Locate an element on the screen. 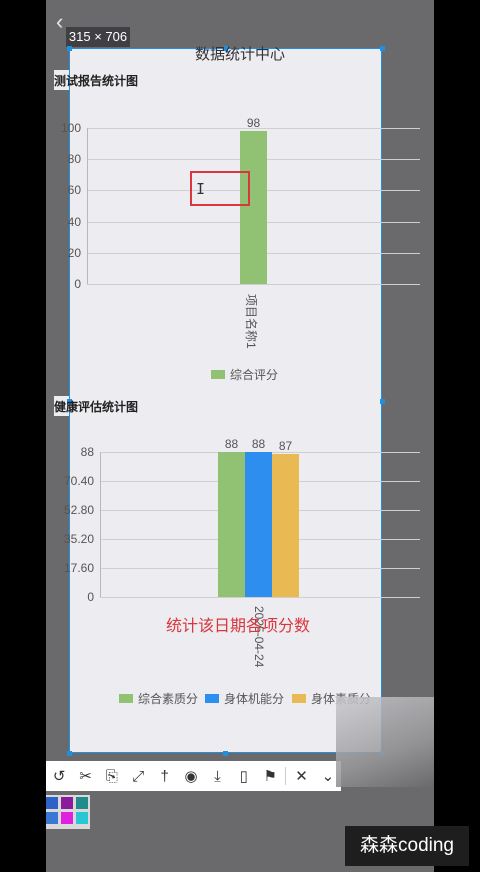 The width and height of the screenshot is (480, 872). bar-value-label: 98 is located at coordinates (253, 123).